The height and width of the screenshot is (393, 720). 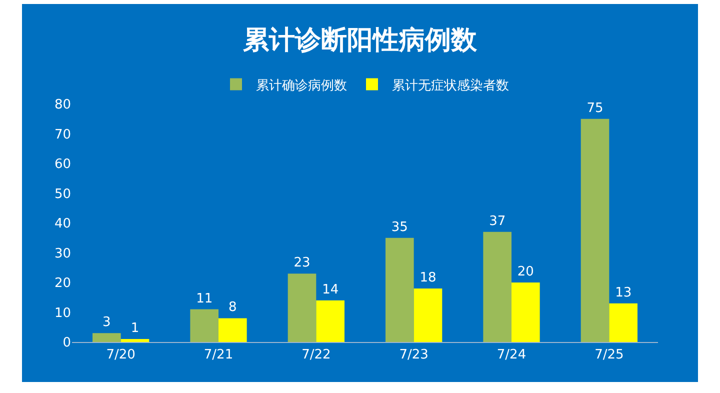 I want to click on data-label: 8, so click(x=232, y=308).